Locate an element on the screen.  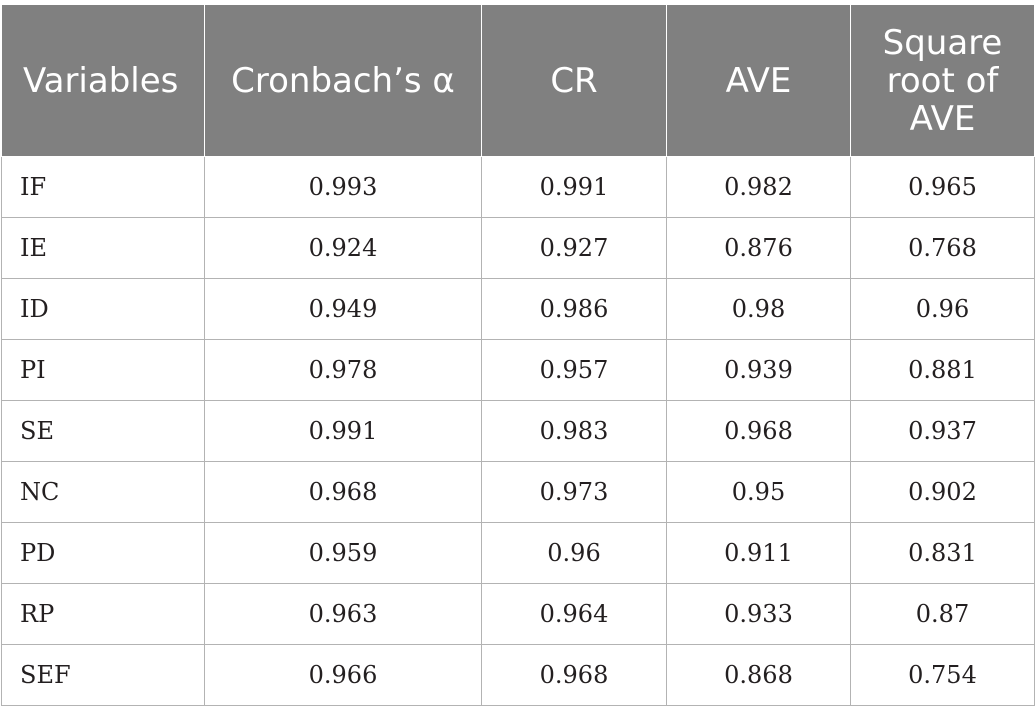
sqrt-ave-cell: 0.902 is located at coordinates (942, 492).